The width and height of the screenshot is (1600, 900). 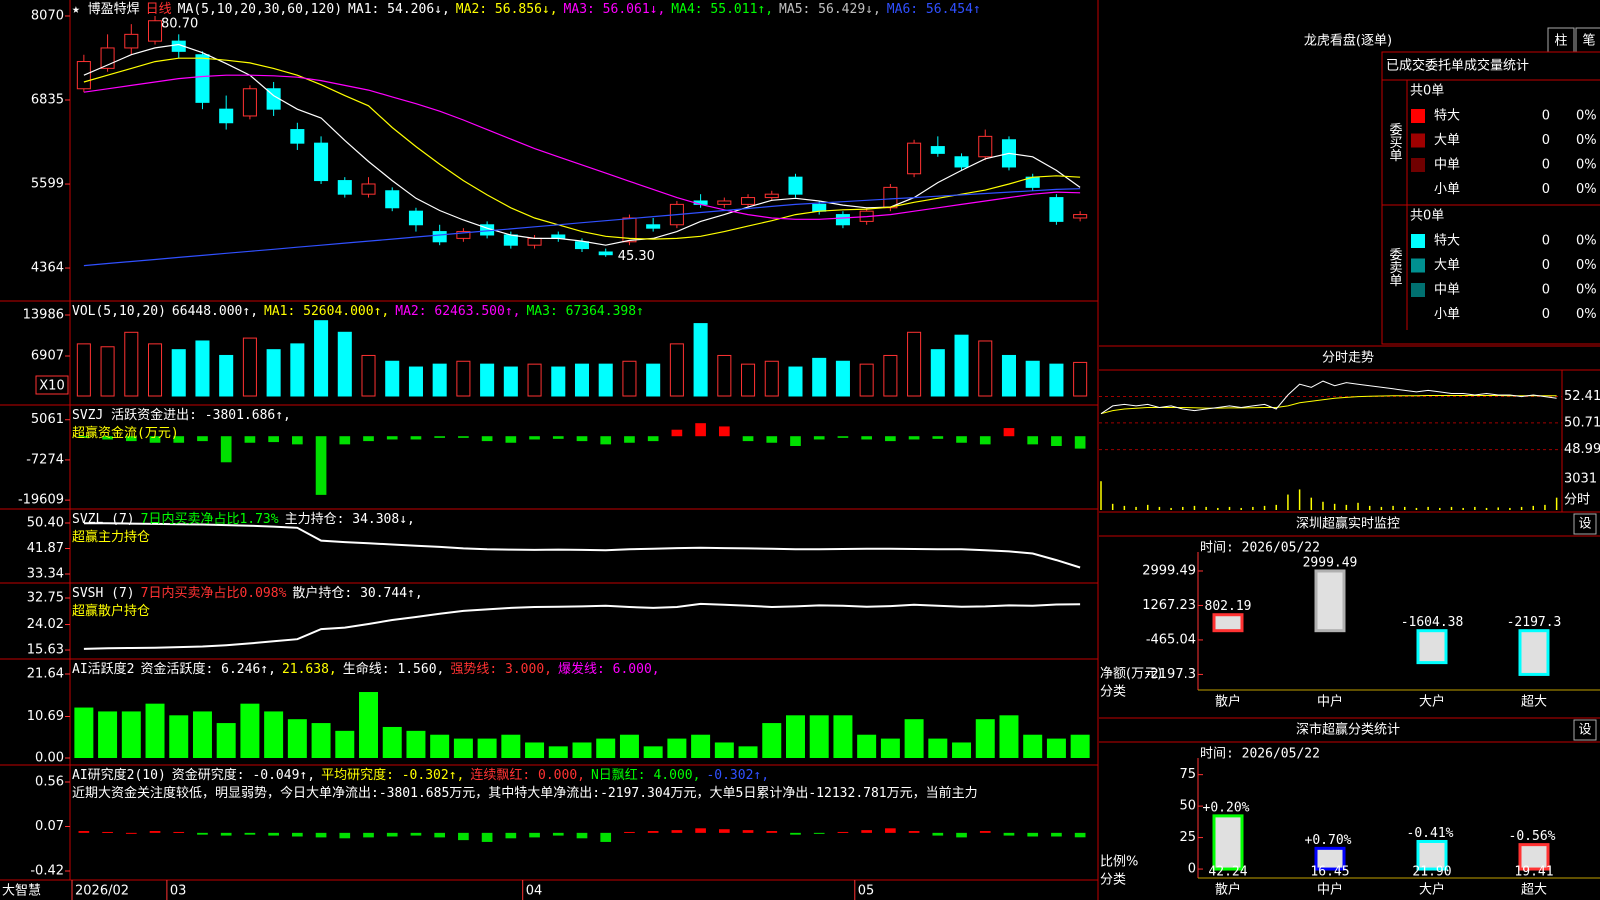 I want to click on y-tick-label: 10.69, so click(x=45, y=716).